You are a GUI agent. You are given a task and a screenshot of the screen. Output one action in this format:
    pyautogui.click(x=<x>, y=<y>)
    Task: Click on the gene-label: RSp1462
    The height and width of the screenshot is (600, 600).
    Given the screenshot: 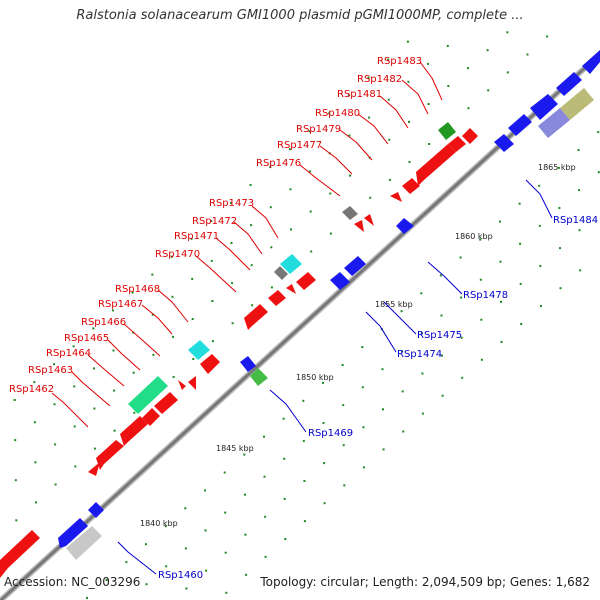 What is the action you would take?
    pyautogui.click(x=31, y=389)
    